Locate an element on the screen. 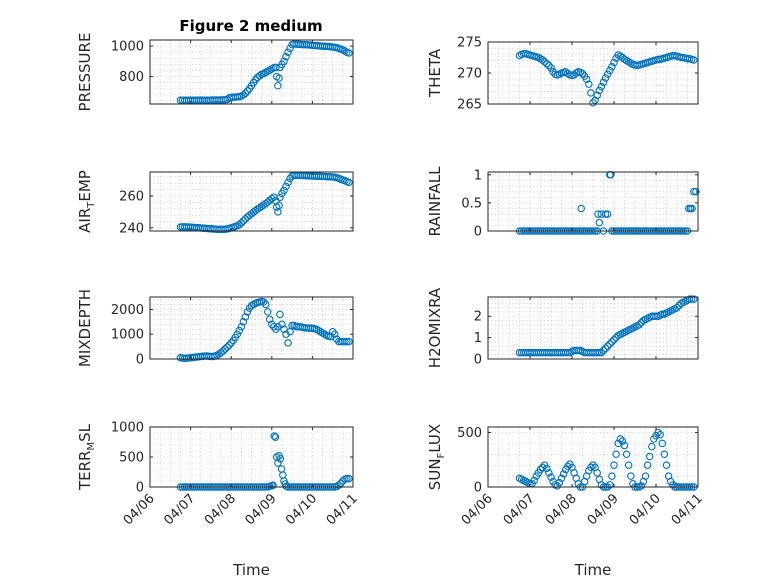 The height and width of the screenshot is (583, 778). y-tick-label: 240 is located at coordinates (131, 228).